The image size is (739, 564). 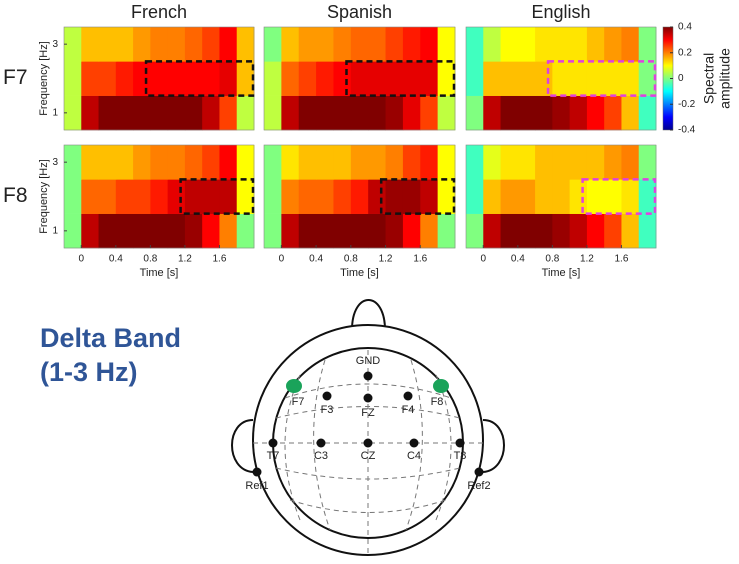 I want to click on column-title: French, so click(x=159, y=12).